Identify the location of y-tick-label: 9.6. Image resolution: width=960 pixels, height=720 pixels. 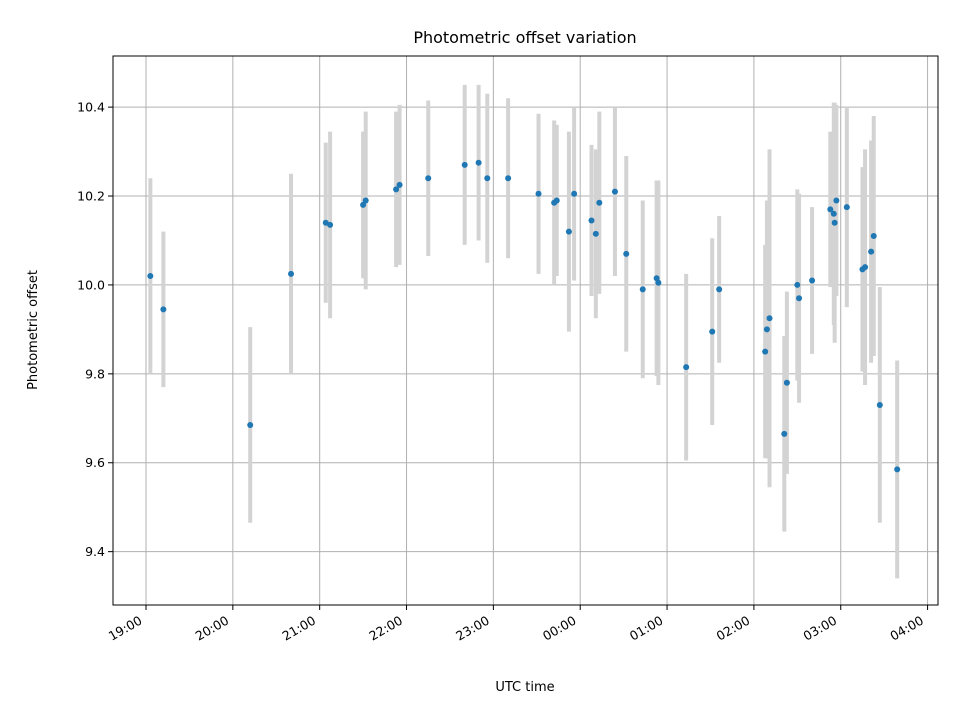
(95, 462).